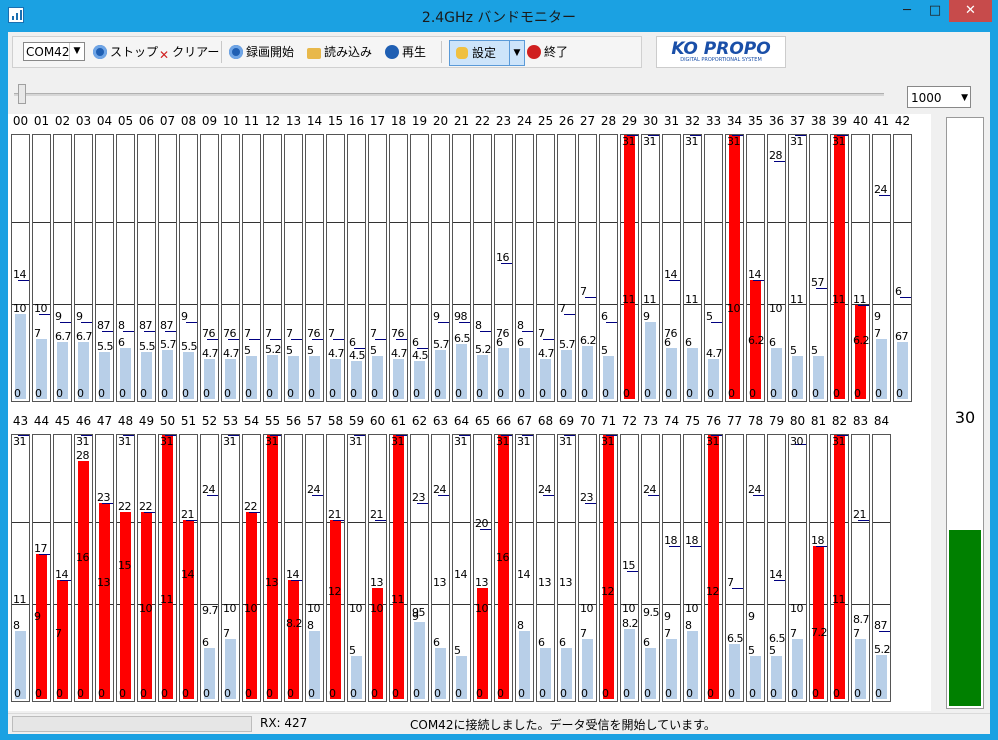 Image resolution: width=998 pixels, height=740 pixels. What do you see at coordinates (692, 568) in the screenshot?
I see `channel-box: 18 10 8 0` at bounding box center [692, 568].